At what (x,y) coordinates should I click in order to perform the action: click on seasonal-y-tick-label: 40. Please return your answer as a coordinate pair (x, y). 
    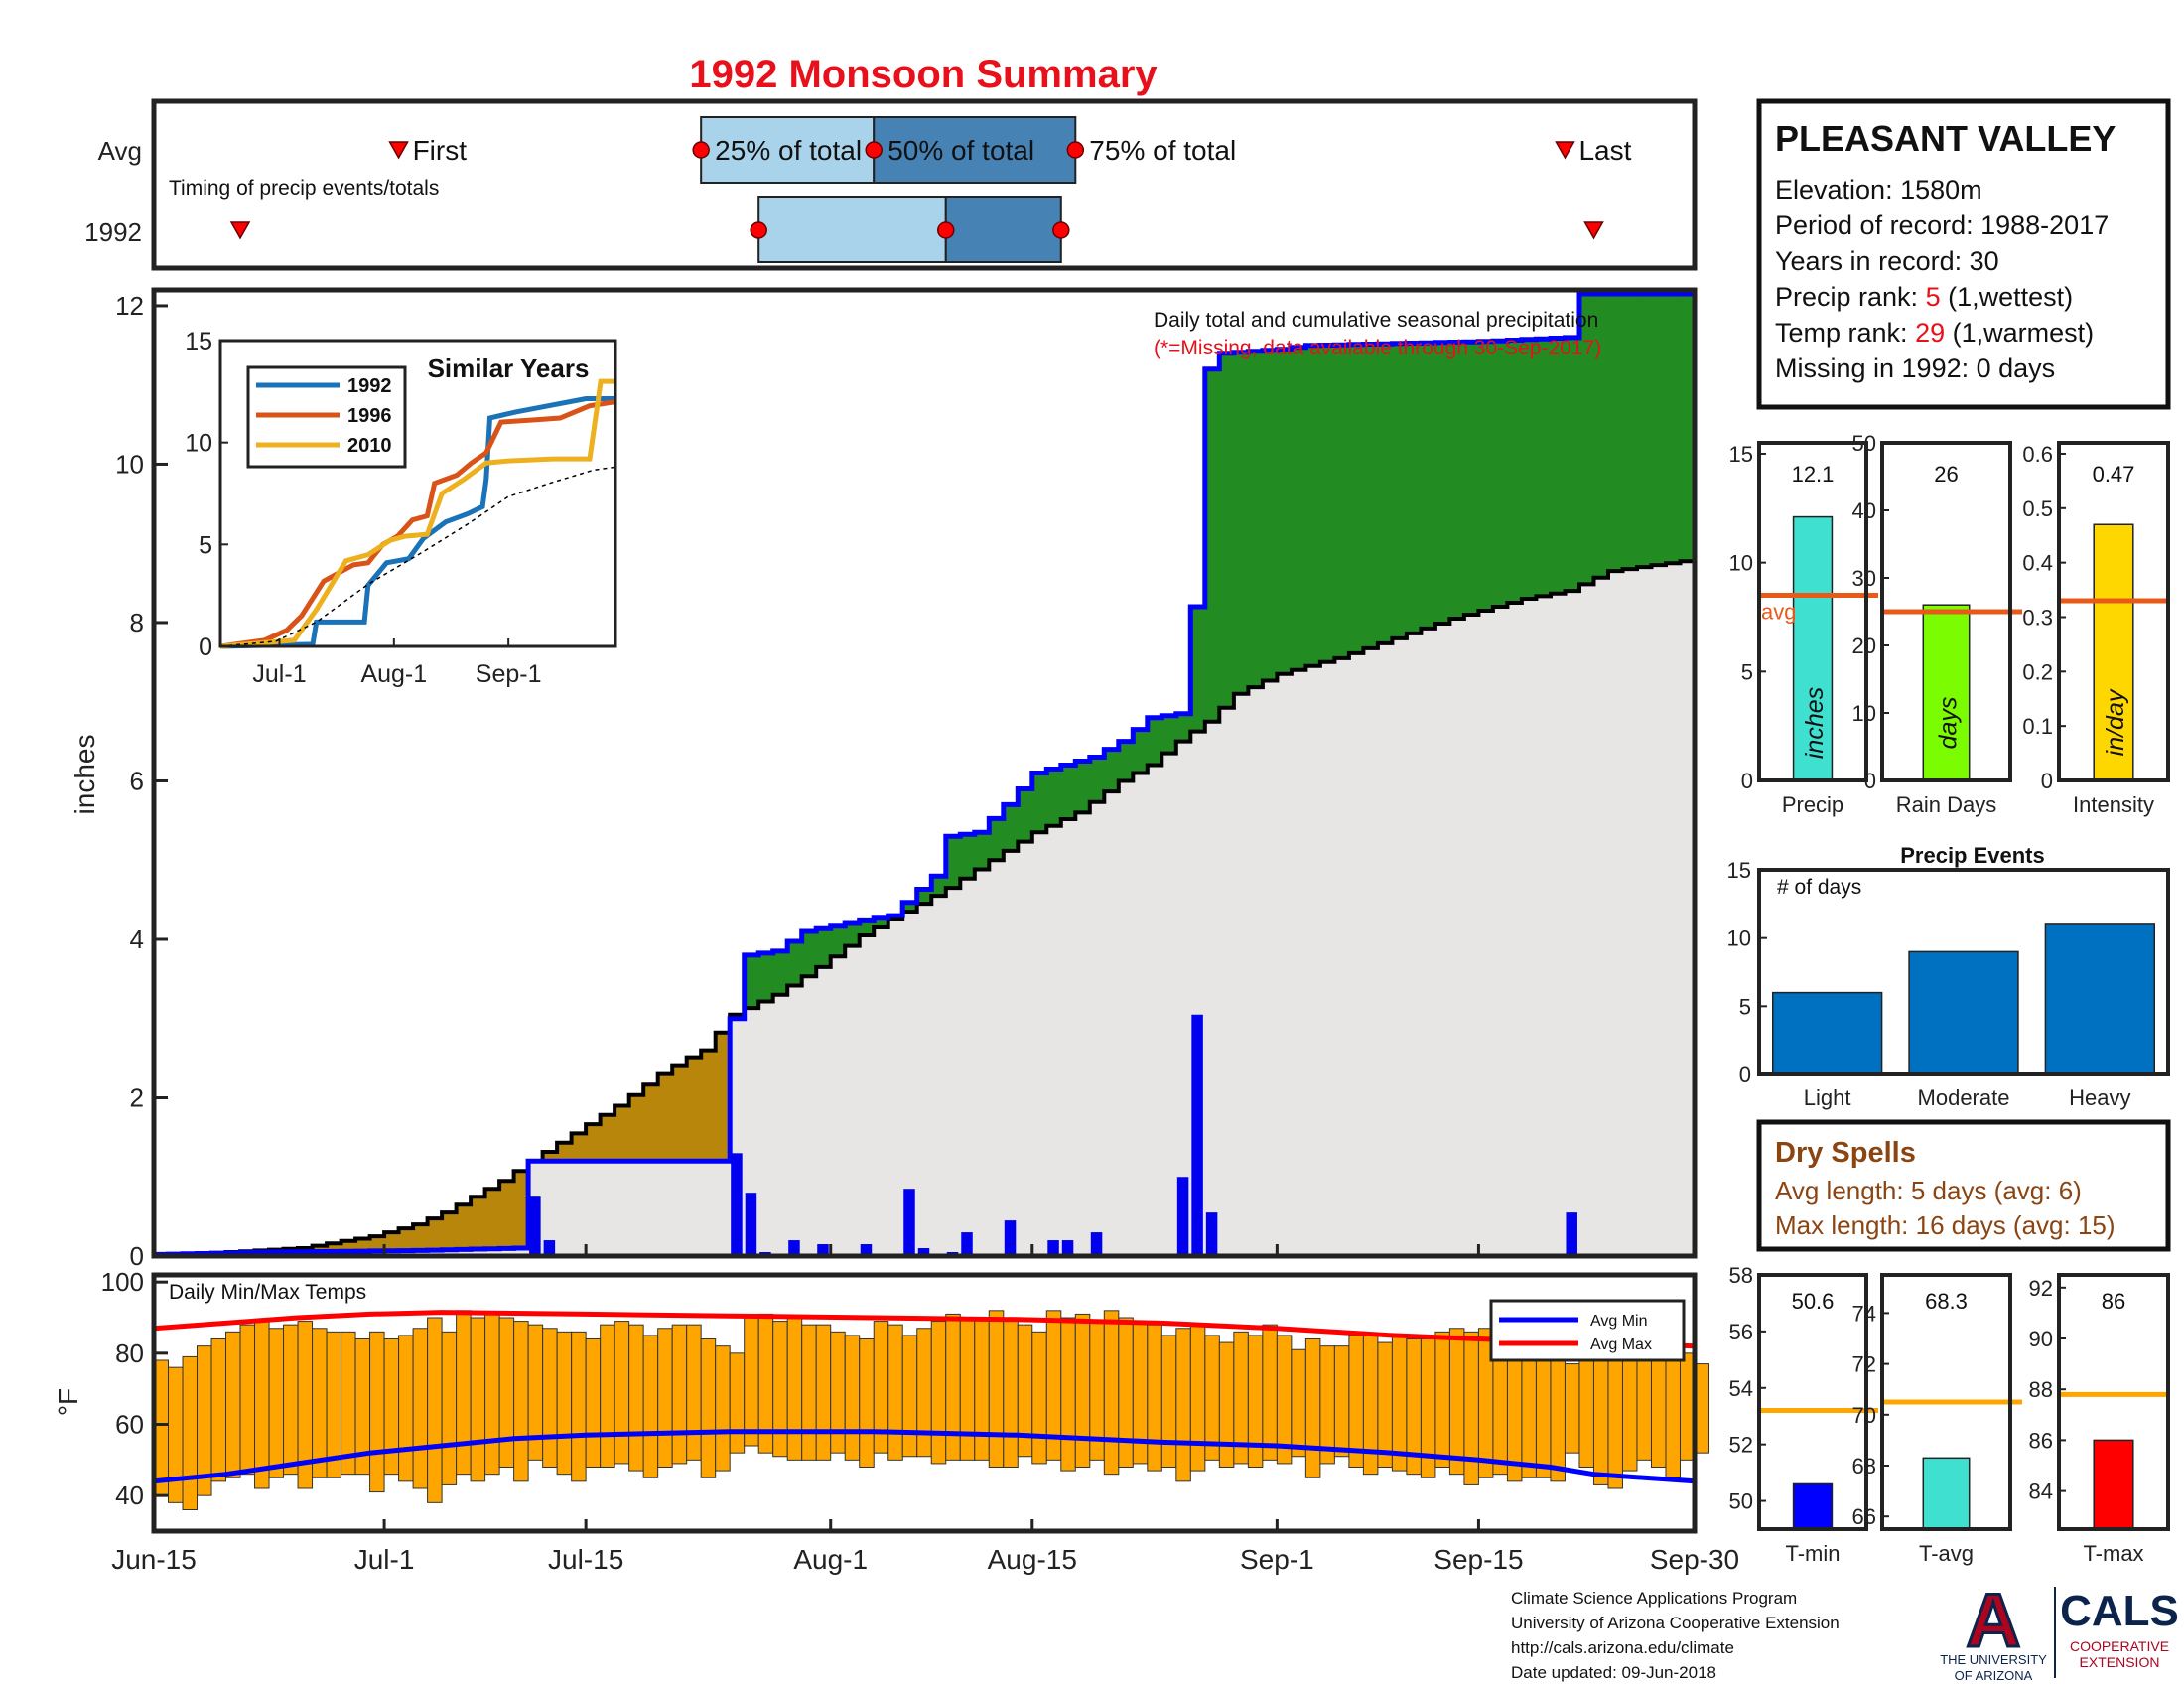
    Looking at the image, I should click on (1864, 510).